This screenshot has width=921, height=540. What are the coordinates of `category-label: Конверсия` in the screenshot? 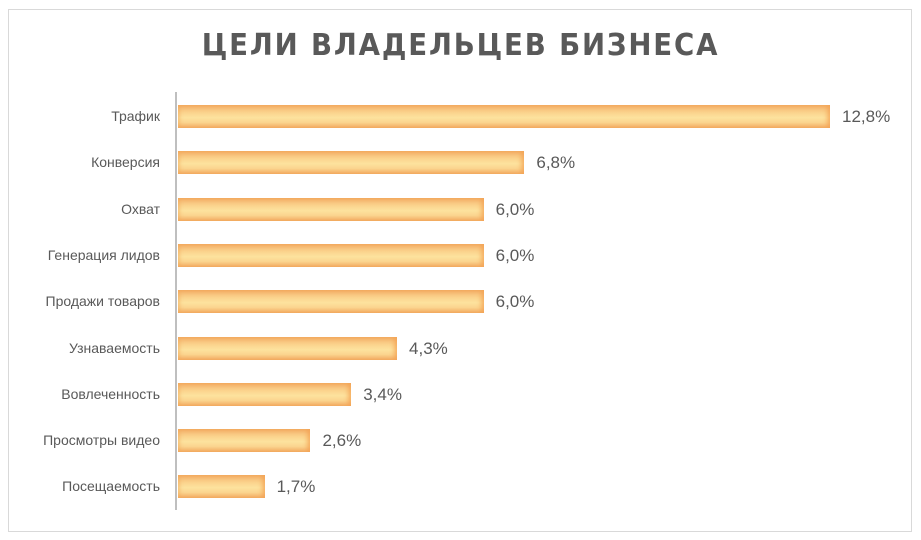 It's located at (125, 162).